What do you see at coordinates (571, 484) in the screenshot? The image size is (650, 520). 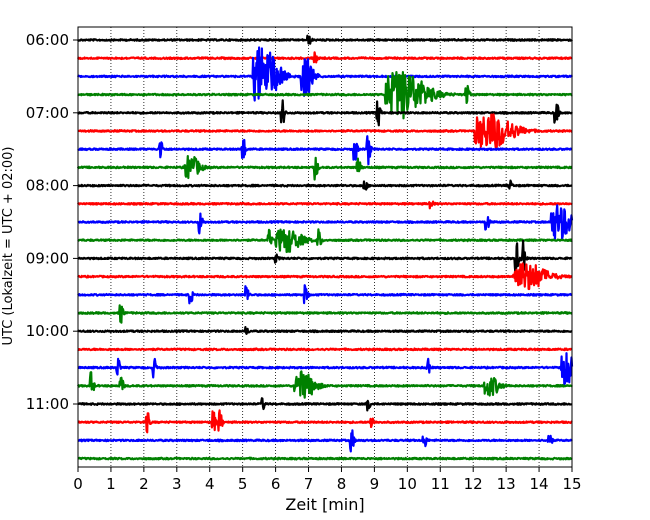 I see `x-tick-label: 15` at bounding box center [571, 484].